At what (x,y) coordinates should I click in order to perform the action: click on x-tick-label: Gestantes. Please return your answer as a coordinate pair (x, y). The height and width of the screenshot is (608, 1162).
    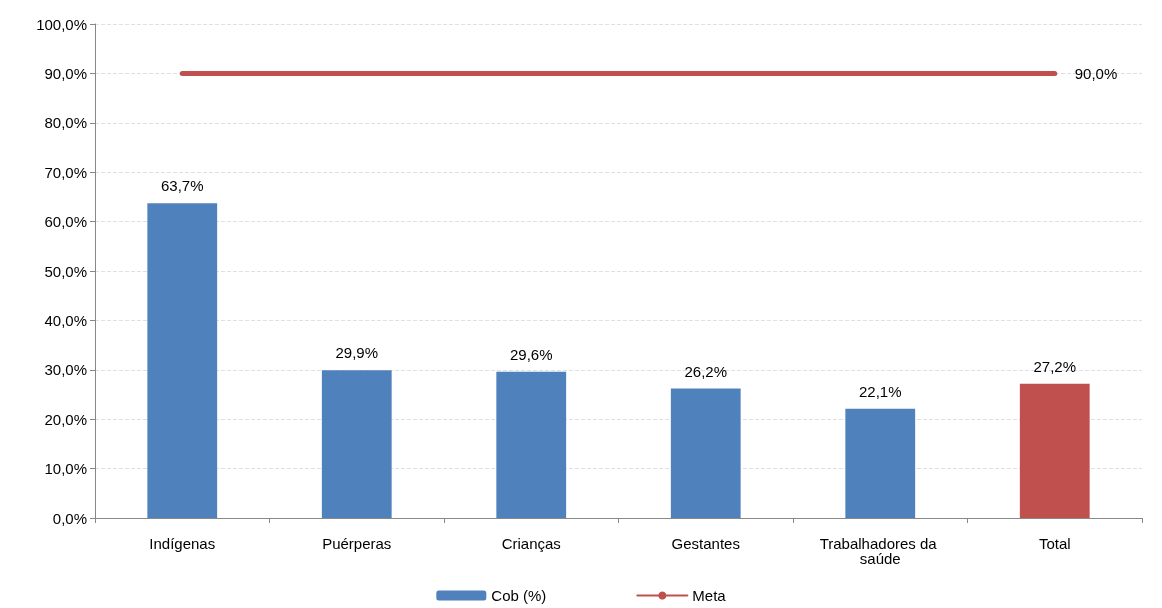
    Looking at the image, I should click on (705, 543).